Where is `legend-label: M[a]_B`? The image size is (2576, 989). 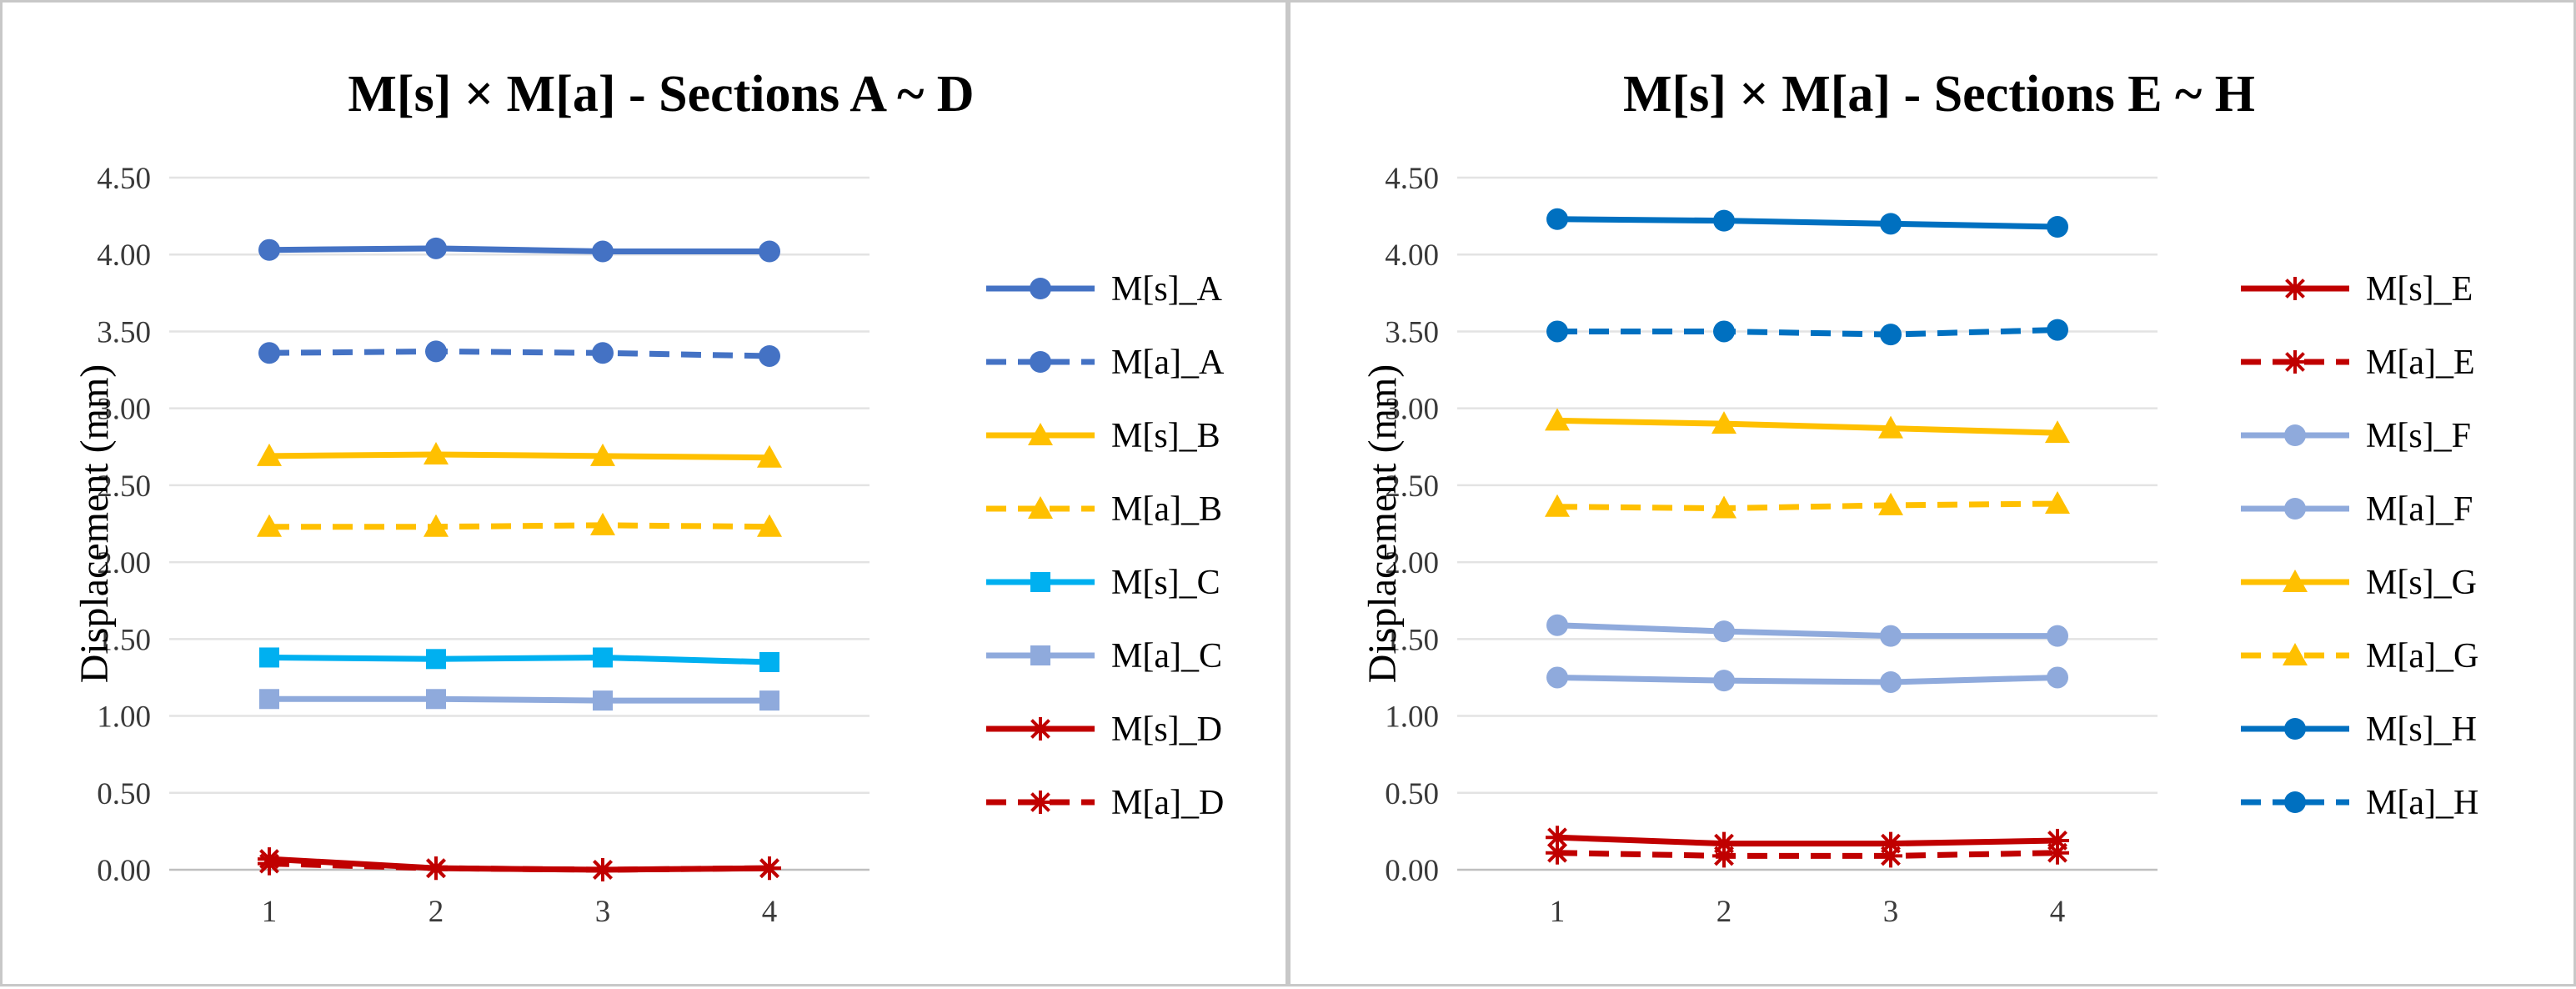 legend-label: M[a]_B is located at coordinates (1166, 510).